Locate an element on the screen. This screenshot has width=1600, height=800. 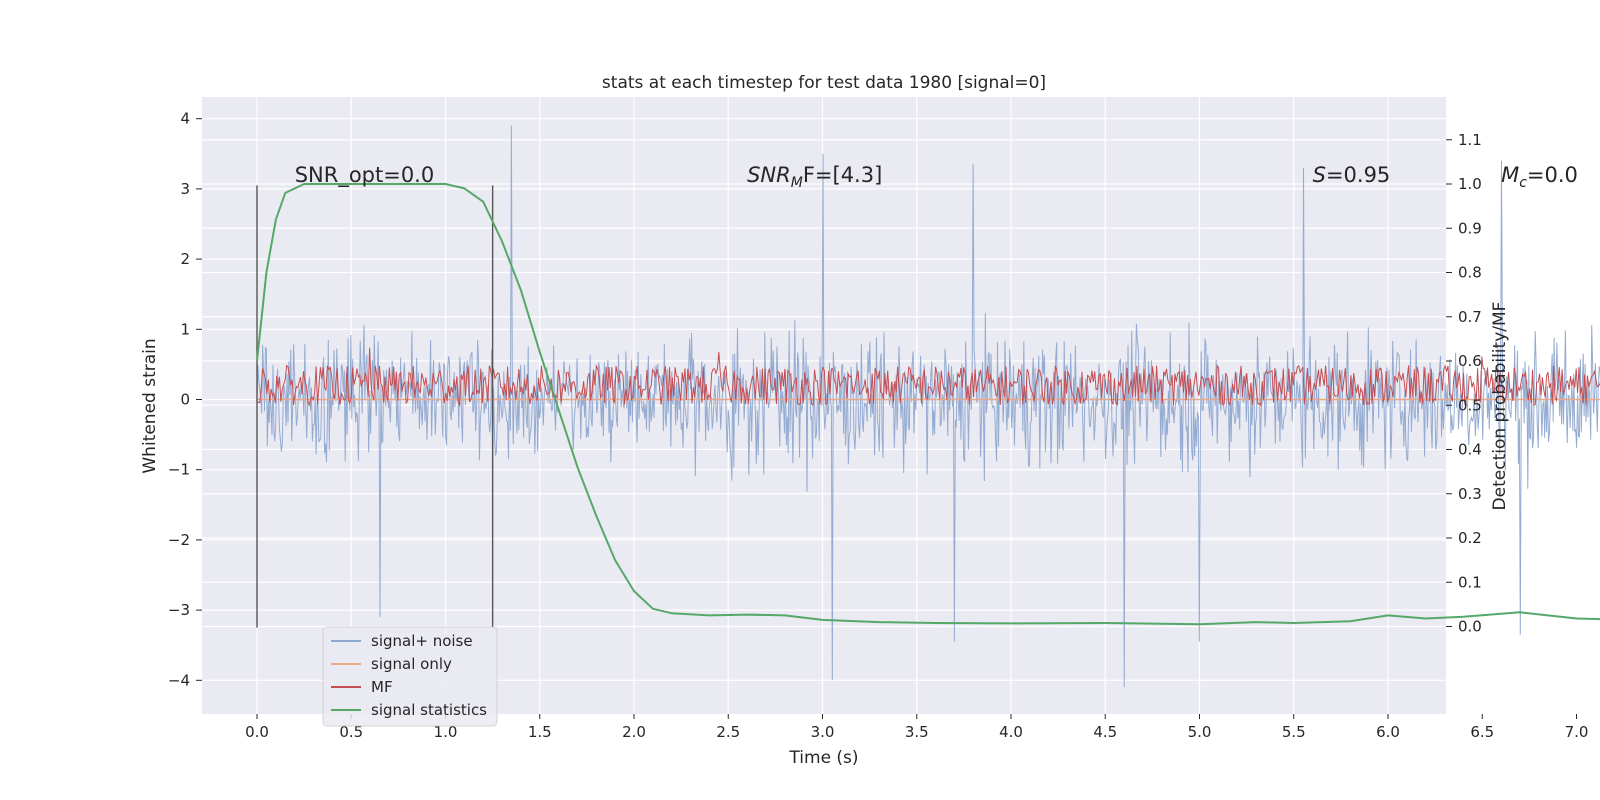
legend-label-signal-only: signal only is located at coordinates (411, 664).